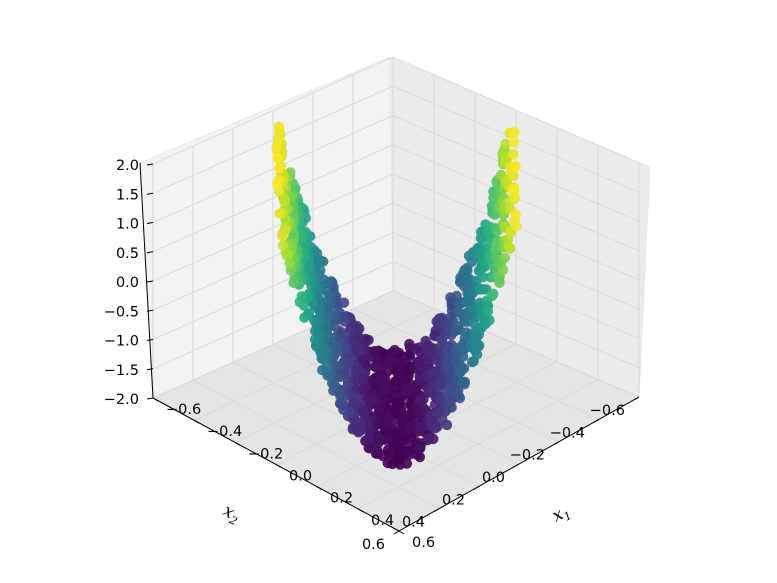 The width and height of the screenshot is (777, 583). Describe the element at coordinates (382, 521) in the screenshot. I see `x-tick-label: 0.4` at that location.